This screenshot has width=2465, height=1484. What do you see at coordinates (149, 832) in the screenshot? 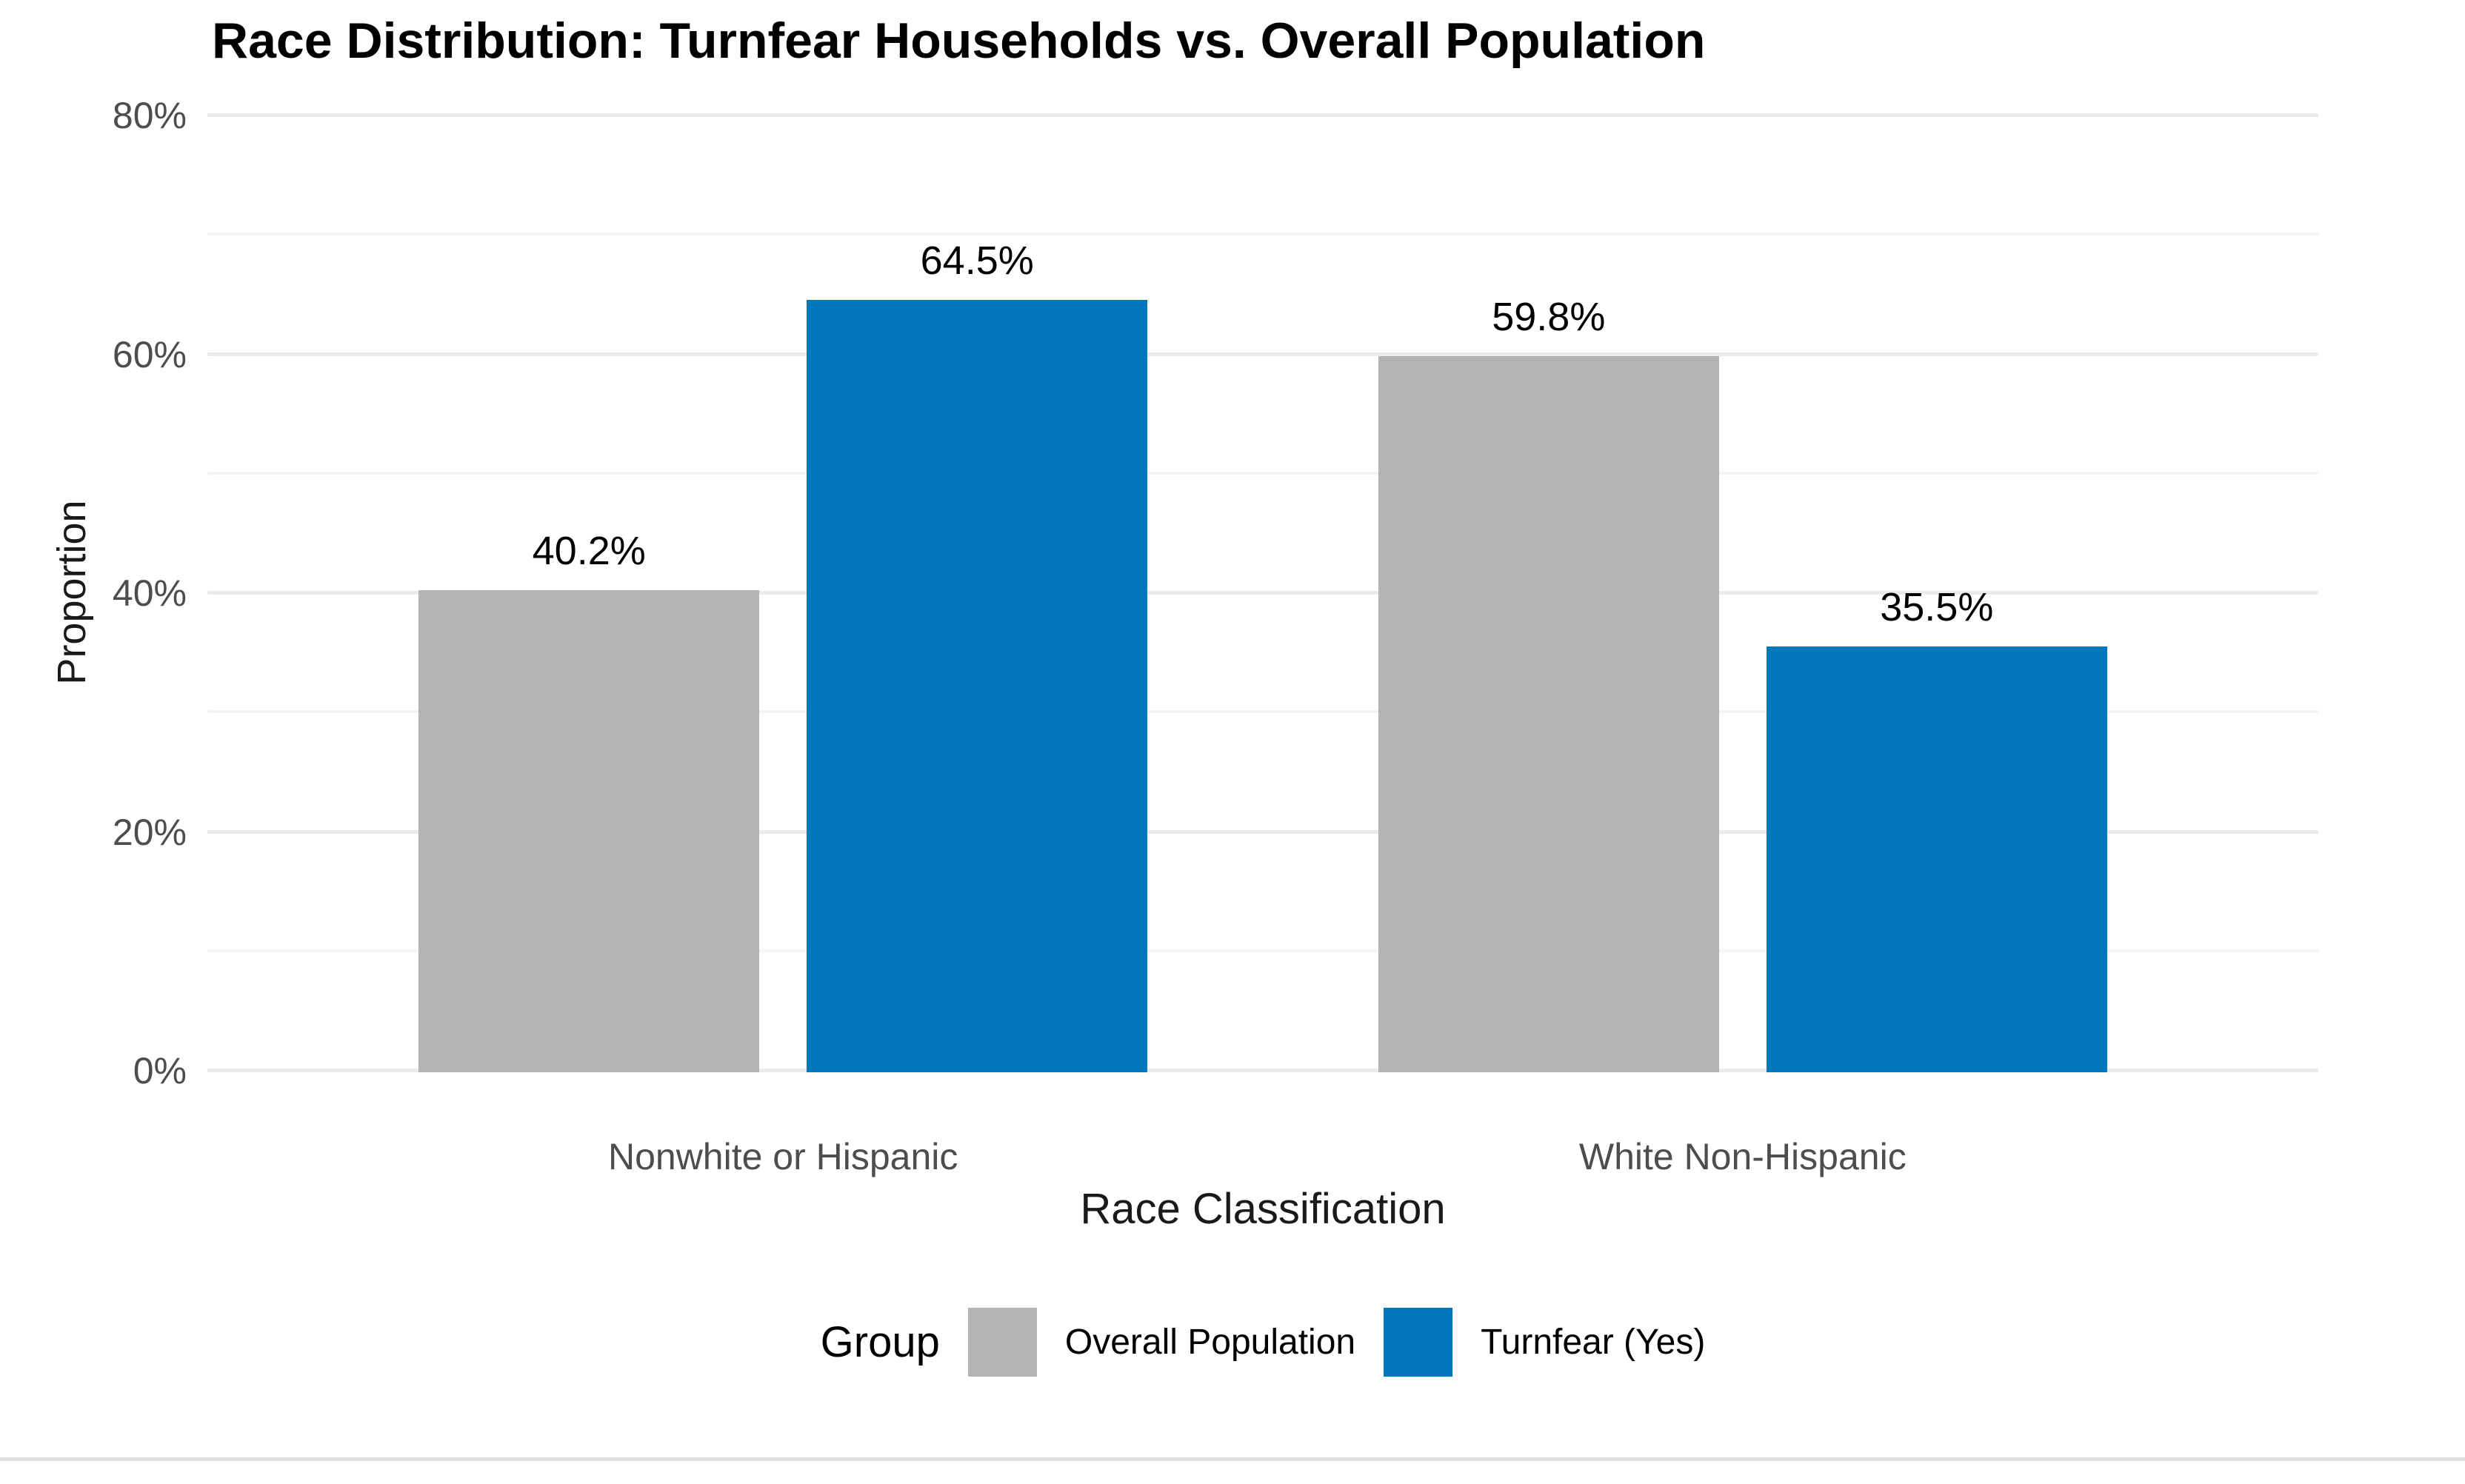
I see `y-tick-label-20: 20%` at bounding box center [149, 832].